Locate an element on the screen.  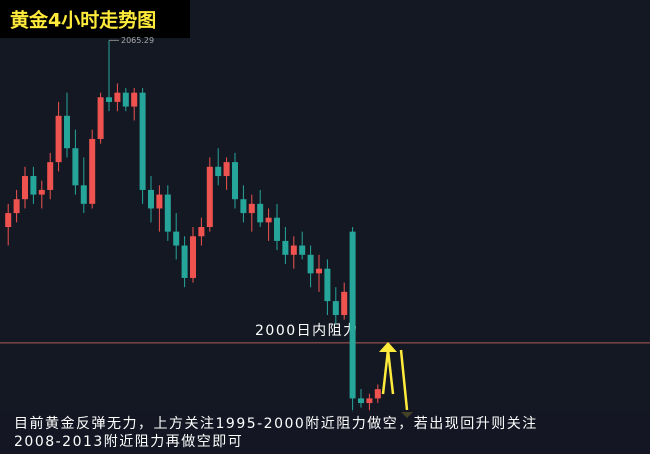
annotation-background is located at coordinates (325, 432).